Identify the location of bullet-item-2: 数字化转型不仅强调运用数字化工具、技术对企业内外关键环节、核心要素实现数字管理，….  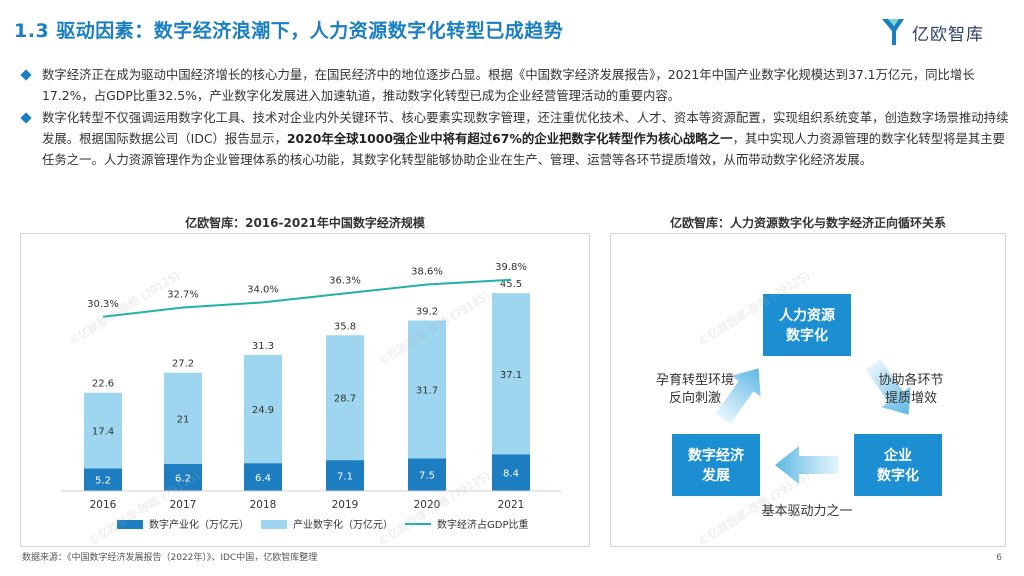
(516, 138).